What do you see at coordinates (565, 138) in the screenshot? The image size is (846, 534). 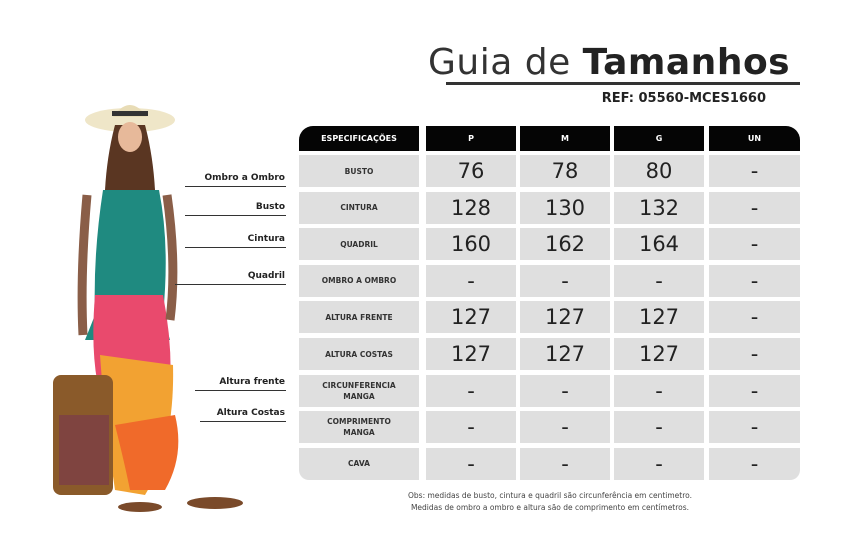 I see `column-header: M` at bounding box center [565, 138].